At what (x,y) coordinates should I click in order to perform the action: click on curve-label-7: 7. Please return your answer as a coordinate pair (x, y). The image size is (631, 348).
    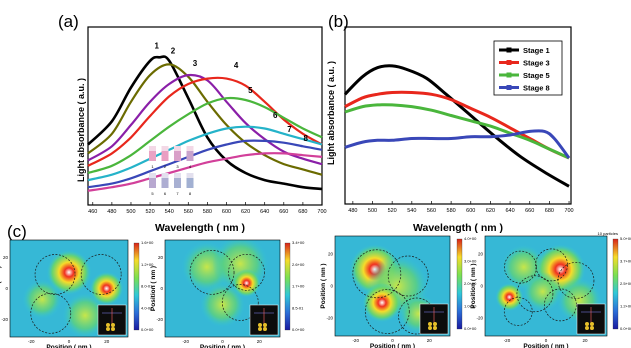
    Looking at the image, I should click on (289, 129).